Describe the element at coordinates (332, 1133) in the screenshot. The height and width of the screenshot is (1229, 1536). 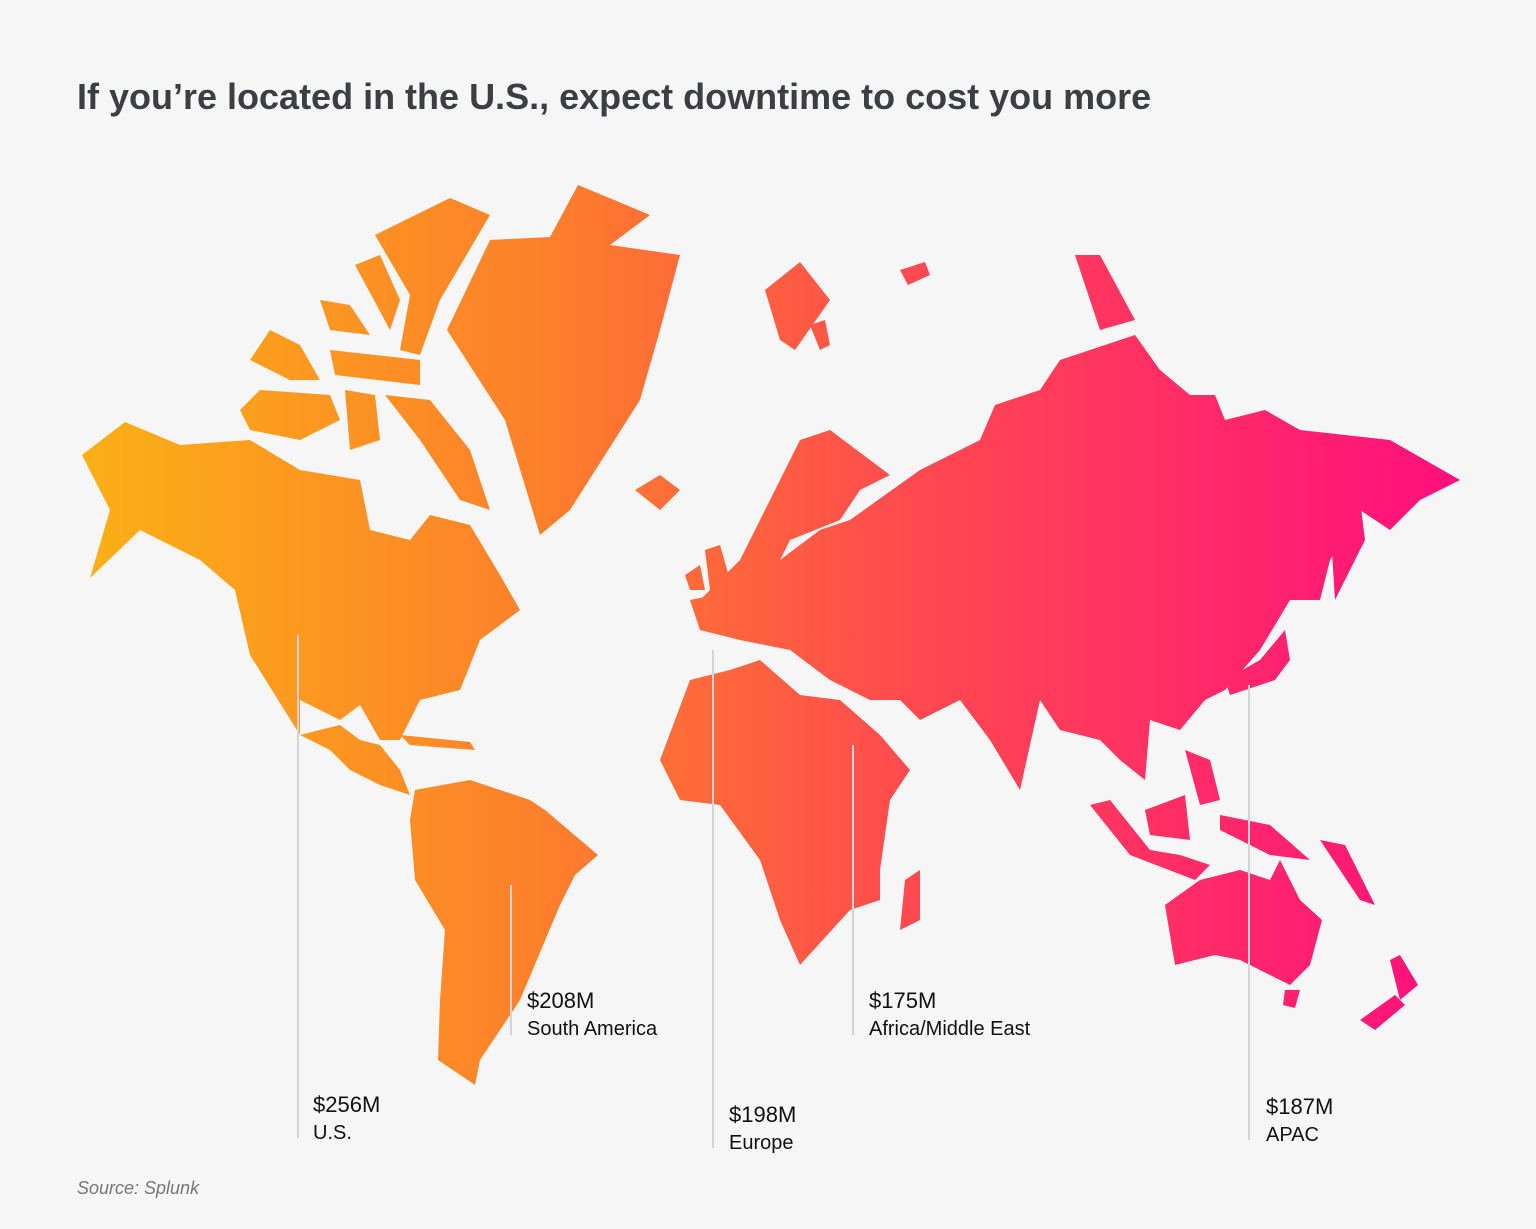
I see `region-name: U.S.` at that location.